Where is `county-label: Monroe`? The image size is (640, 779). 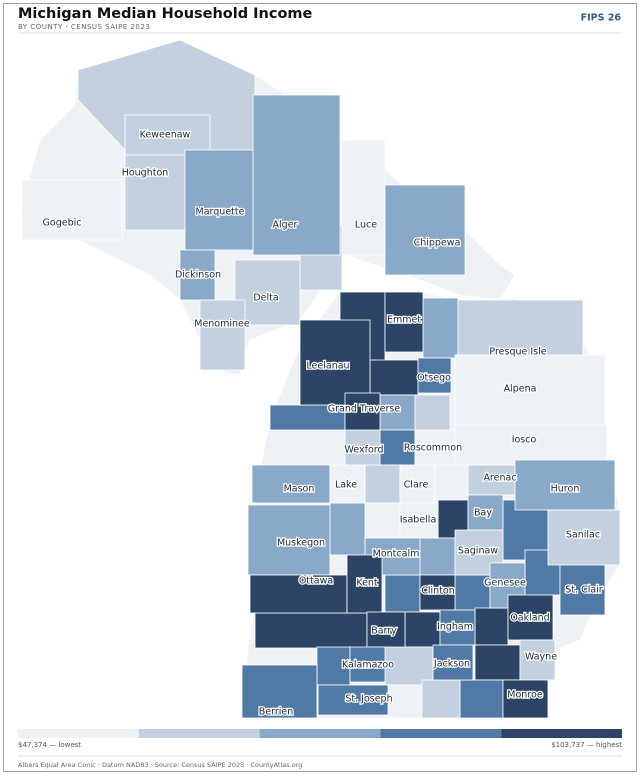 county-label: Monroe is located at coordinates (525, 695).